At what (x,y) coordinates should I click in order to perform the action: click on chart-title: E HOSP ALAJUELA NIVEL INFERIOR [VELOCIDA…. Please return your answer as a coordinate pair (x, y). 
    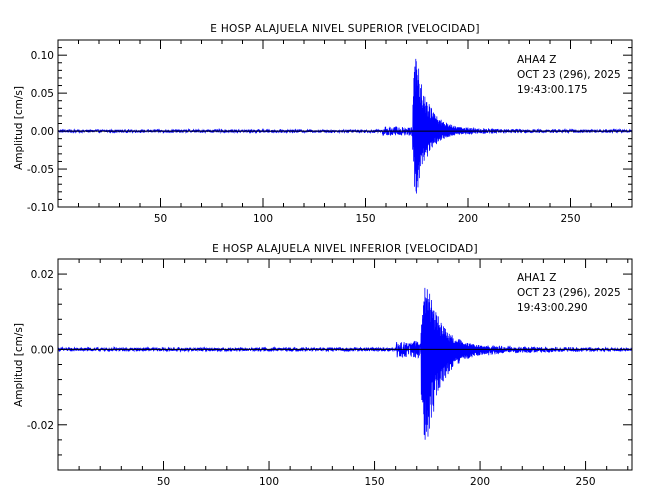
    Looking at the image, I should click on (345, 249).